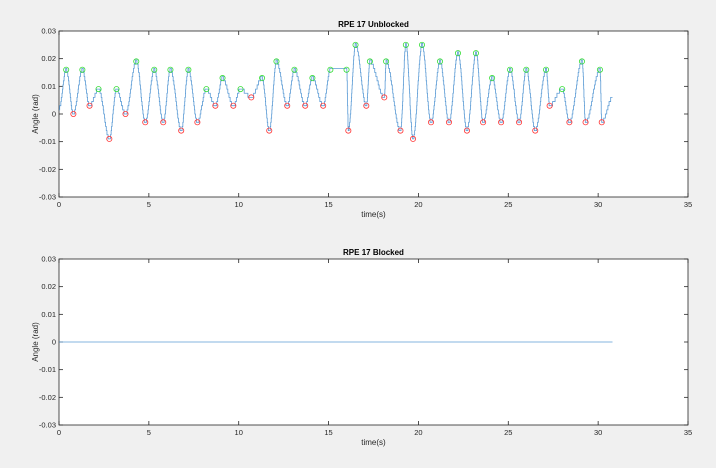 Image resolution: width=716 pixels, height=468 pixels. I want to click on y-axis-label: Angle (rad), so click(35, 114).